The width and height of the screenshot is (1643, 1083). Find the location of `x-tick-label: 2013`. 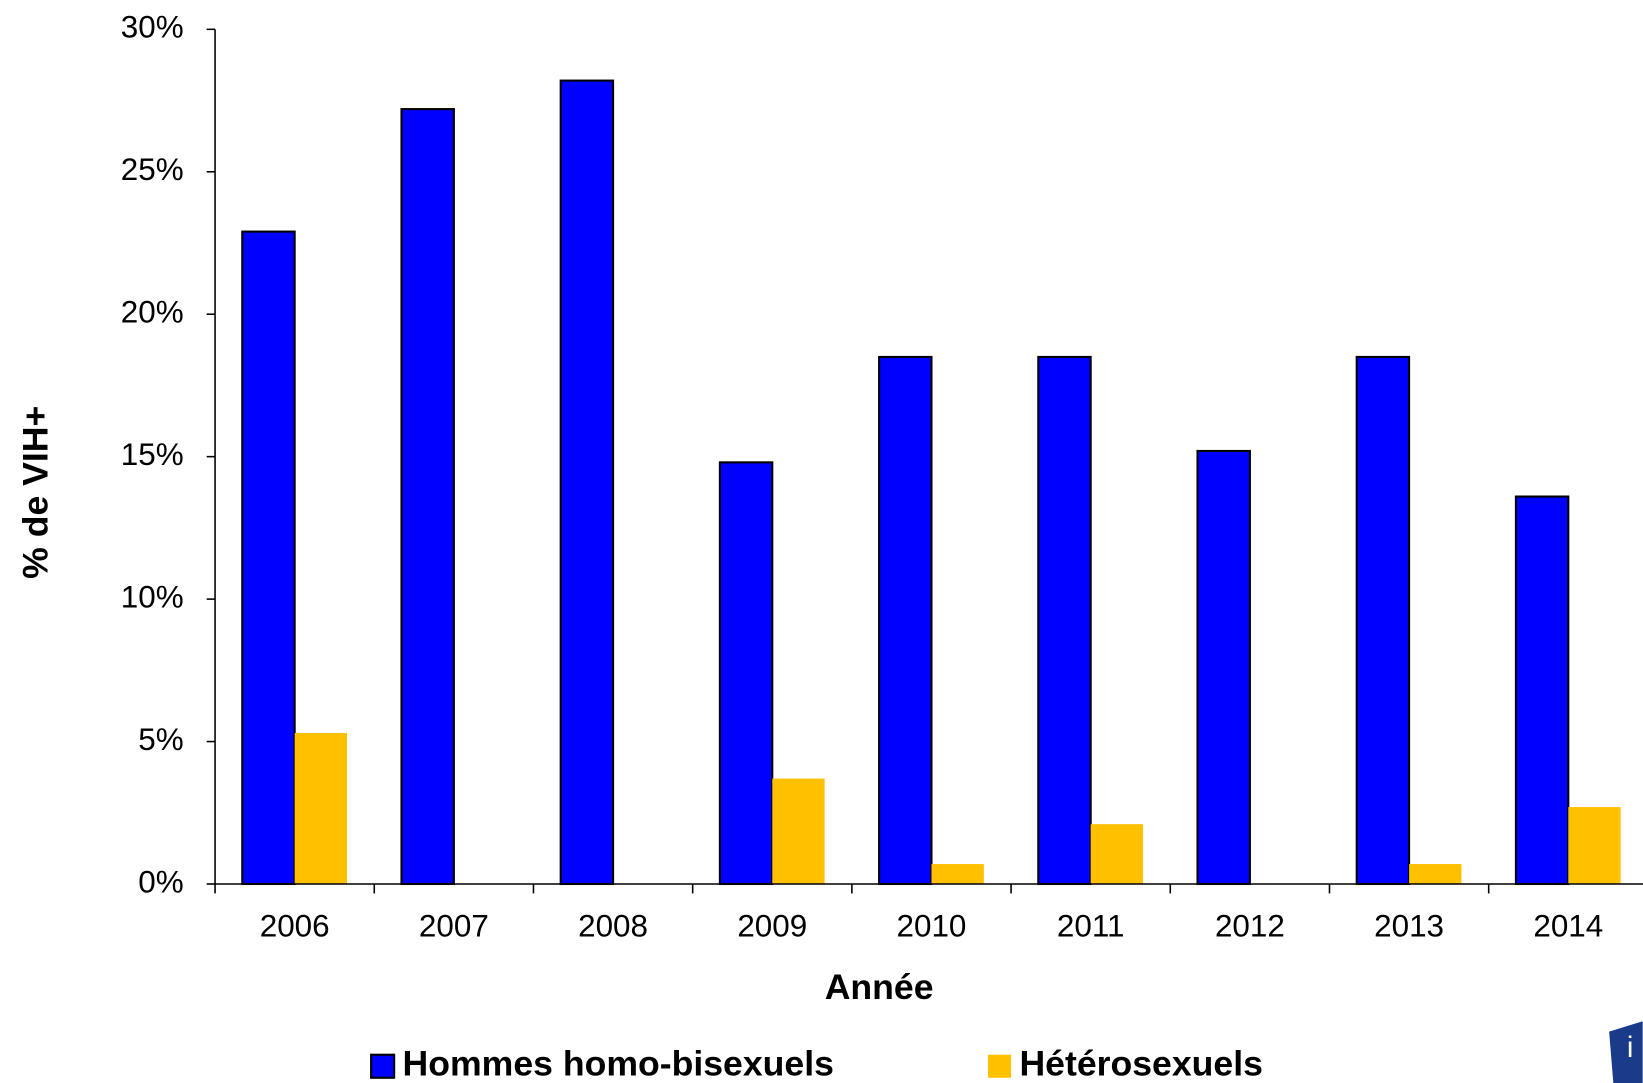

x-tick-label: 2013 is located at coordinates (1409, 925).